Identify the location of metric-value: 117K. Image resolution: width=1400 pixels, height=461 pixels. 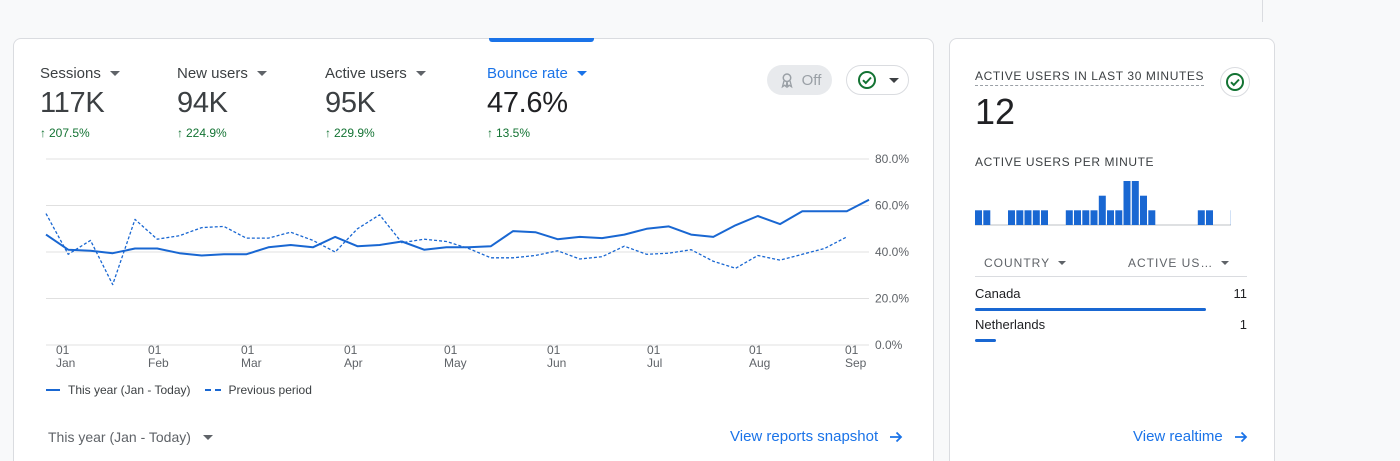
(72, 103).